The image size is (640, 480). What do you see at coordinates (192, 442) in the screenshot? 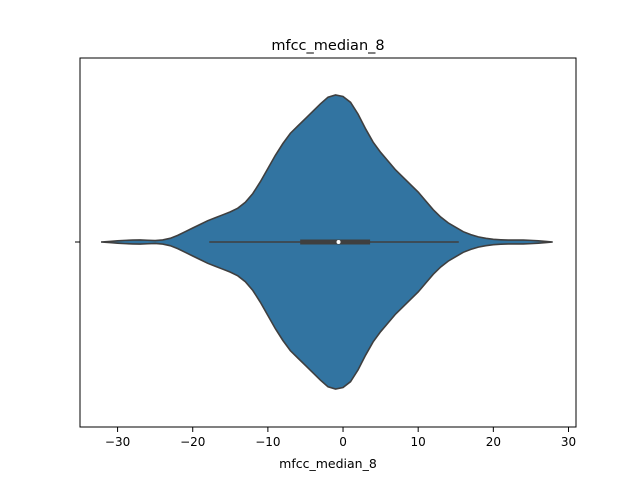
I see `x-tick-label: −20` at bounding box center [192, 442].